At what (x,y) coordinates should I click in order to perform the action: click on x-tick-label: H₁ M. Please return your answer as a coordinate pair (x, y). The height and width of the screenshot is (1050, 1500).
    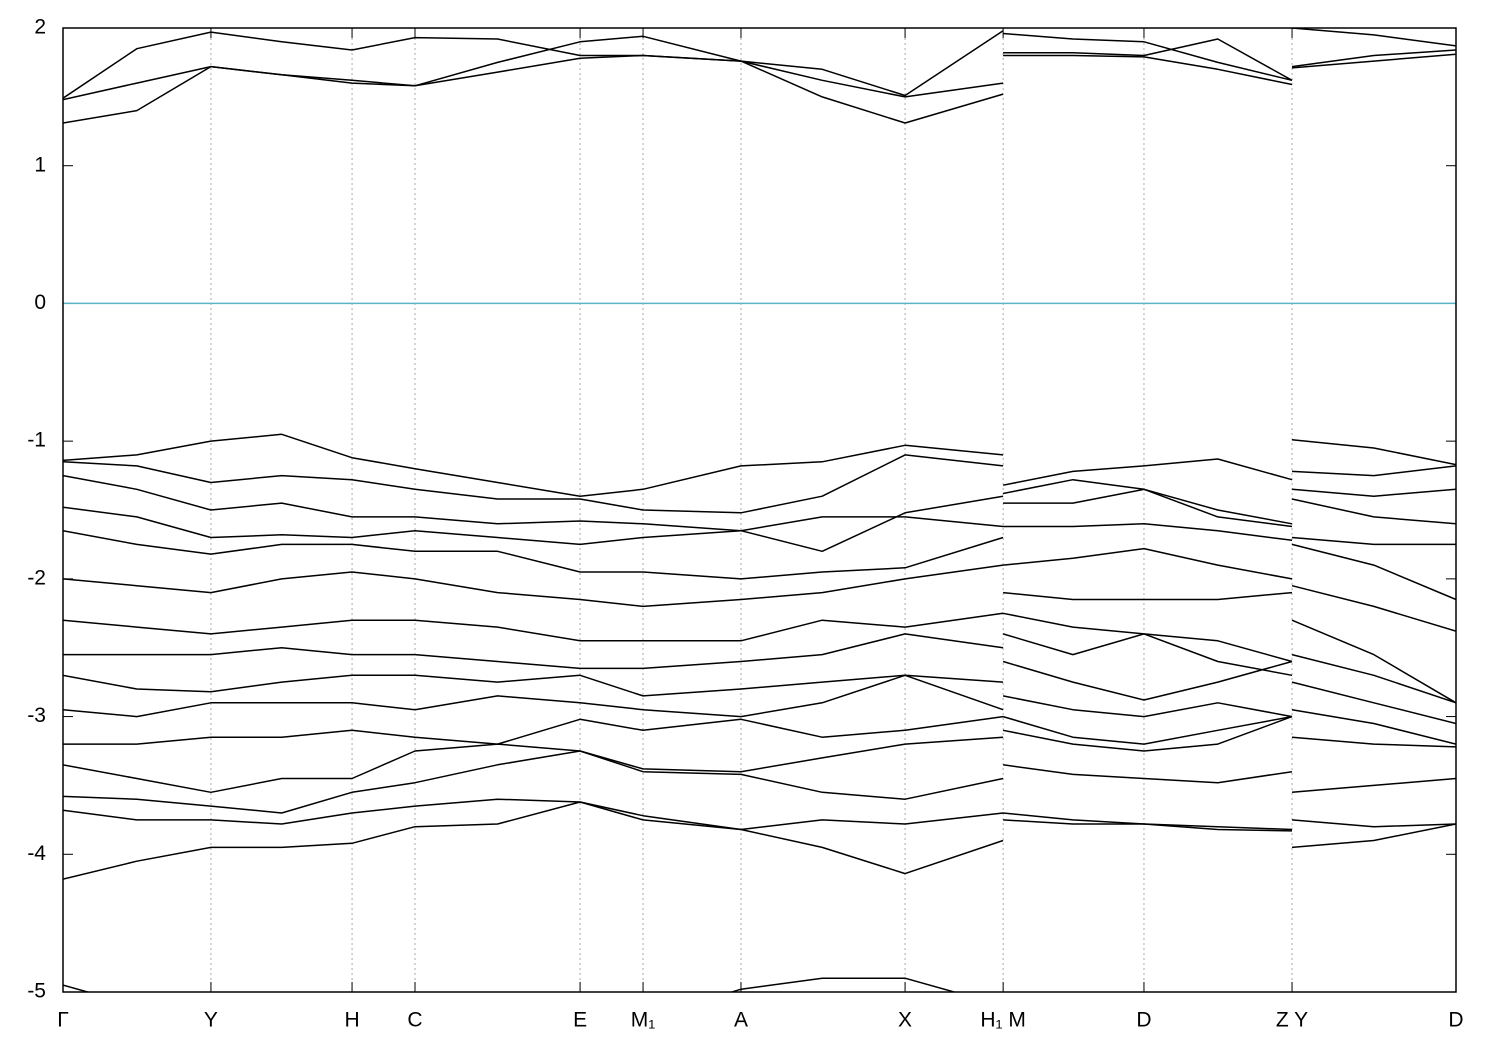
    Looking at the image, I should click on (1003, 1020).